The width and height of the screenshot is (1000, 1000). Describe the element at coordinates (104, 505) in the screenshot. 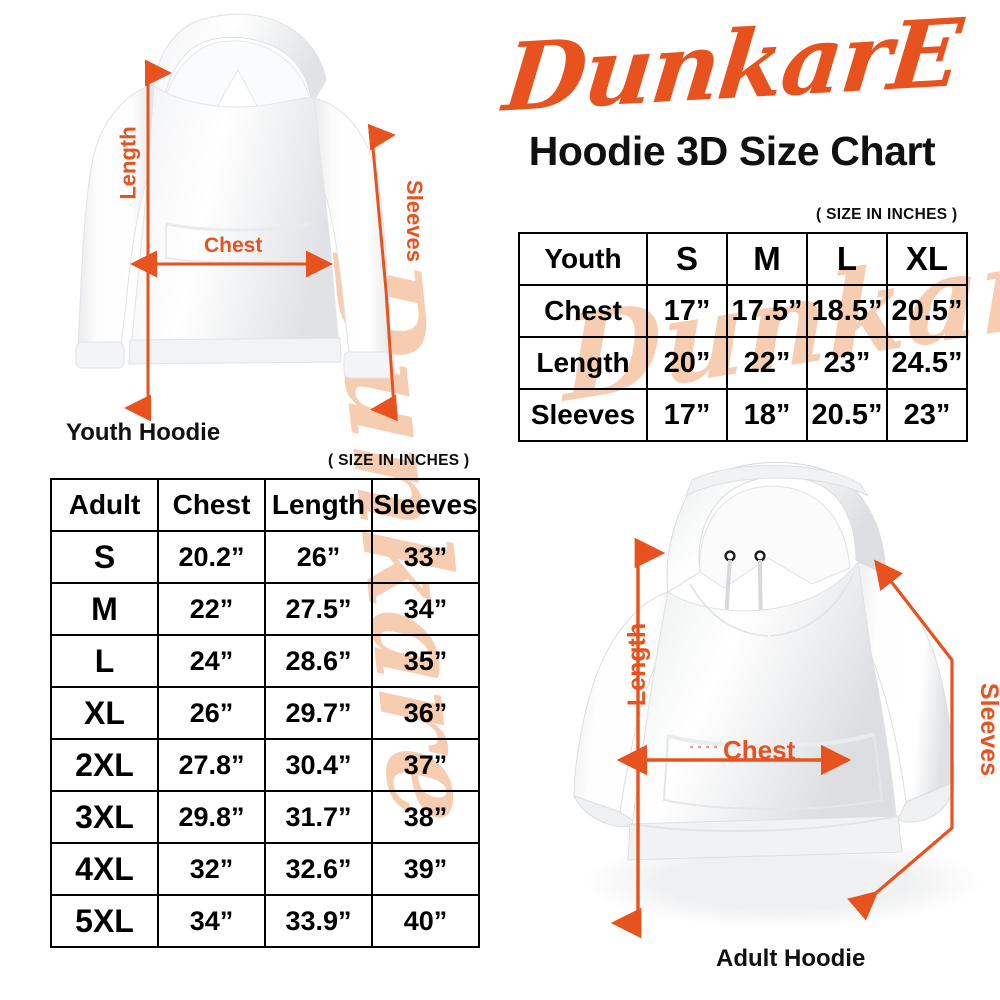

I see `table-corner-label: Adult` at that location.